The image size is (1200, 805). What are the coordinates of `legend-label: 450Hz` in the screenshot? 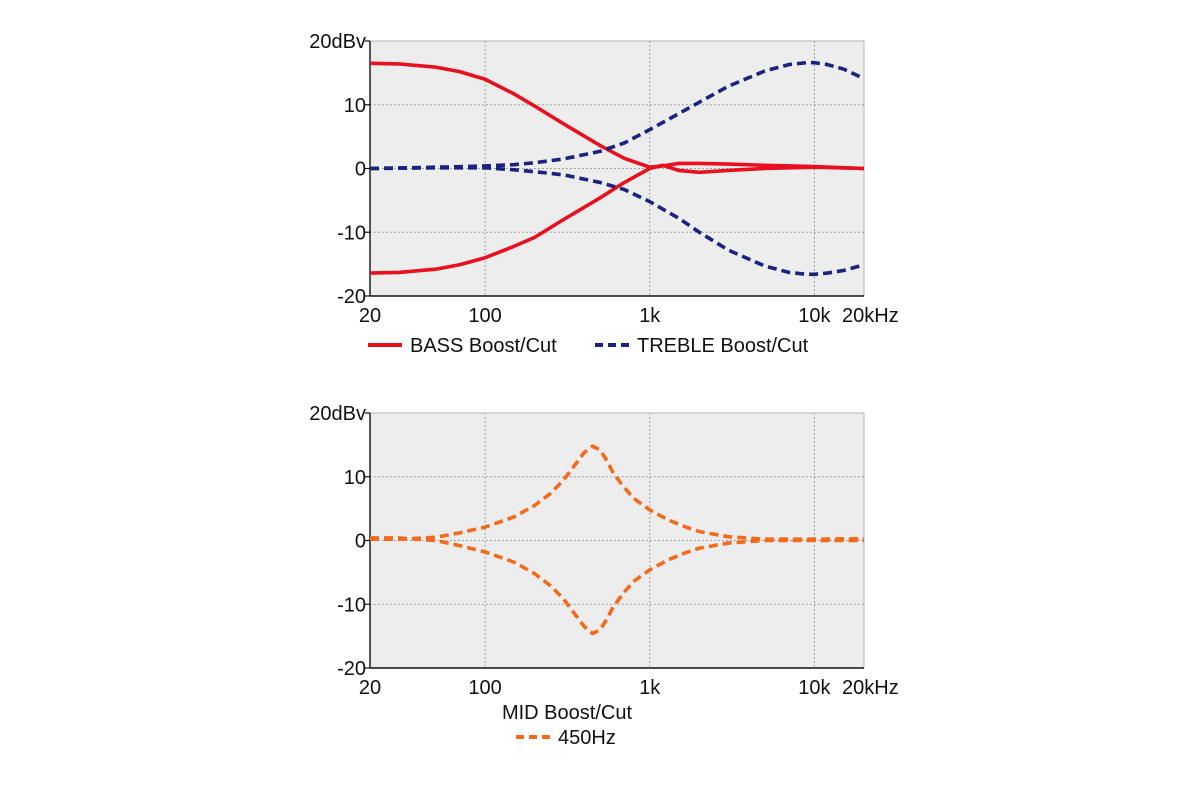 It's located at (587, 738).